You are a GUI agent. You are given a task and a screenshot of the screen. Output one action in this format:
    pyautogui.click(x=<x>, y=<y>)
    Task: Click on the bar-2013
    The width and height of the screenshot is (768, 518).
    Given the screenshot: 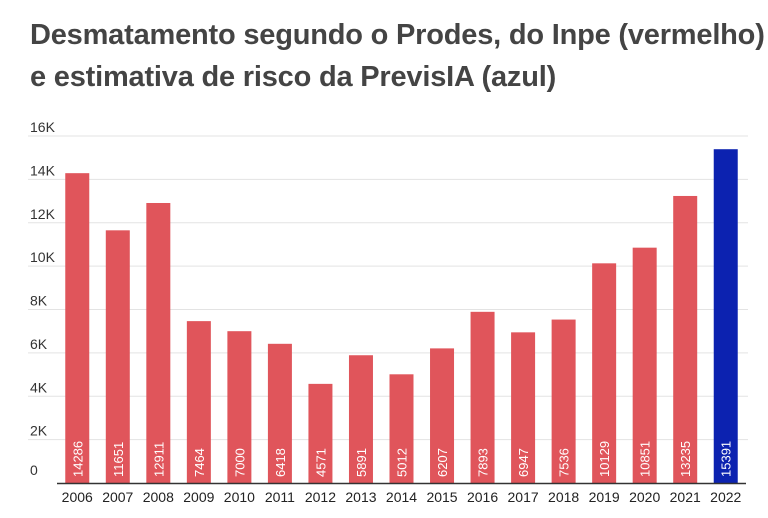 What is the action you would take?
    pyautogui.click(x=360, y=419)
    